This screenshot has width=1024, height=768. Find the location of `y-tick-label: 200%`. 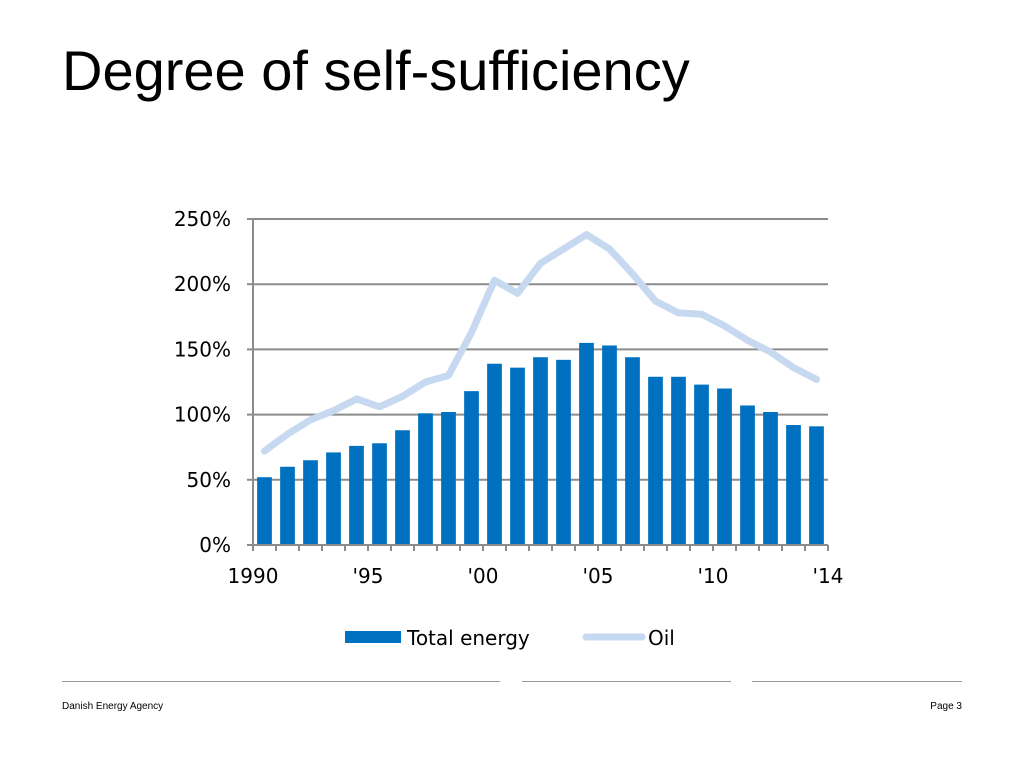

y-tick-label: 200% is located at coordinates (202, 284).